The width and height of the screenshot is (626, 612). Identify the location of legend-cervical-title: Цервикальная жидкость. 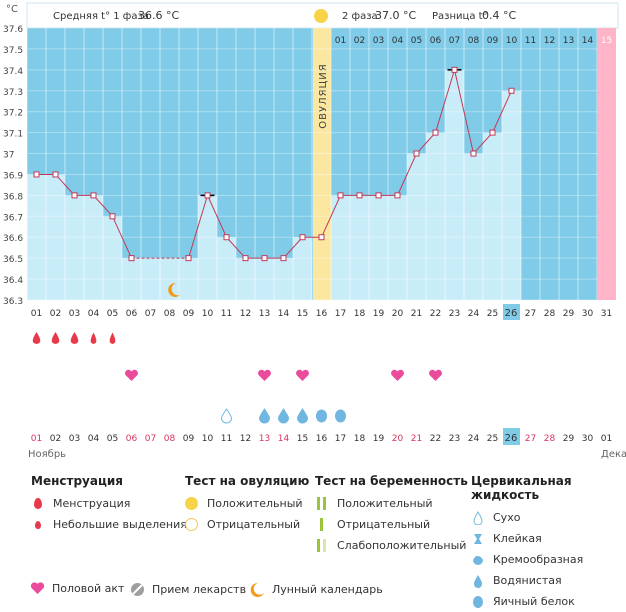
(521, 488).